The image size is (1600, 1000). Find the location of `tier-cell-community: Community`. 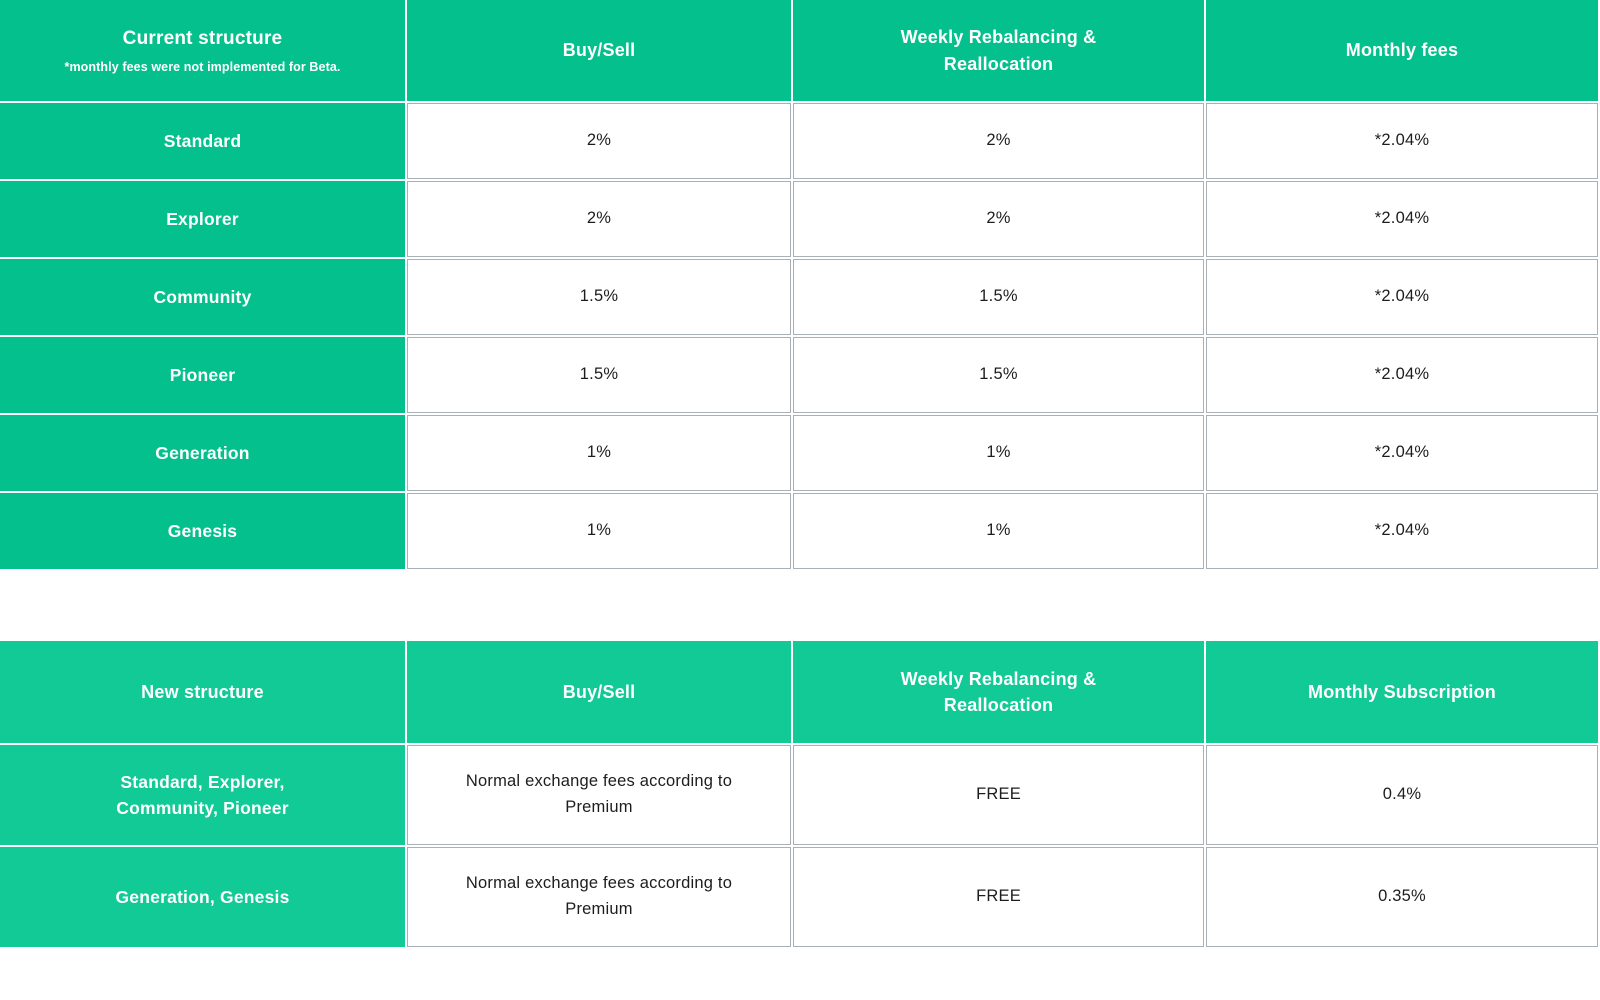

tier-cell-community: Community is located at coordinates (202, 297).